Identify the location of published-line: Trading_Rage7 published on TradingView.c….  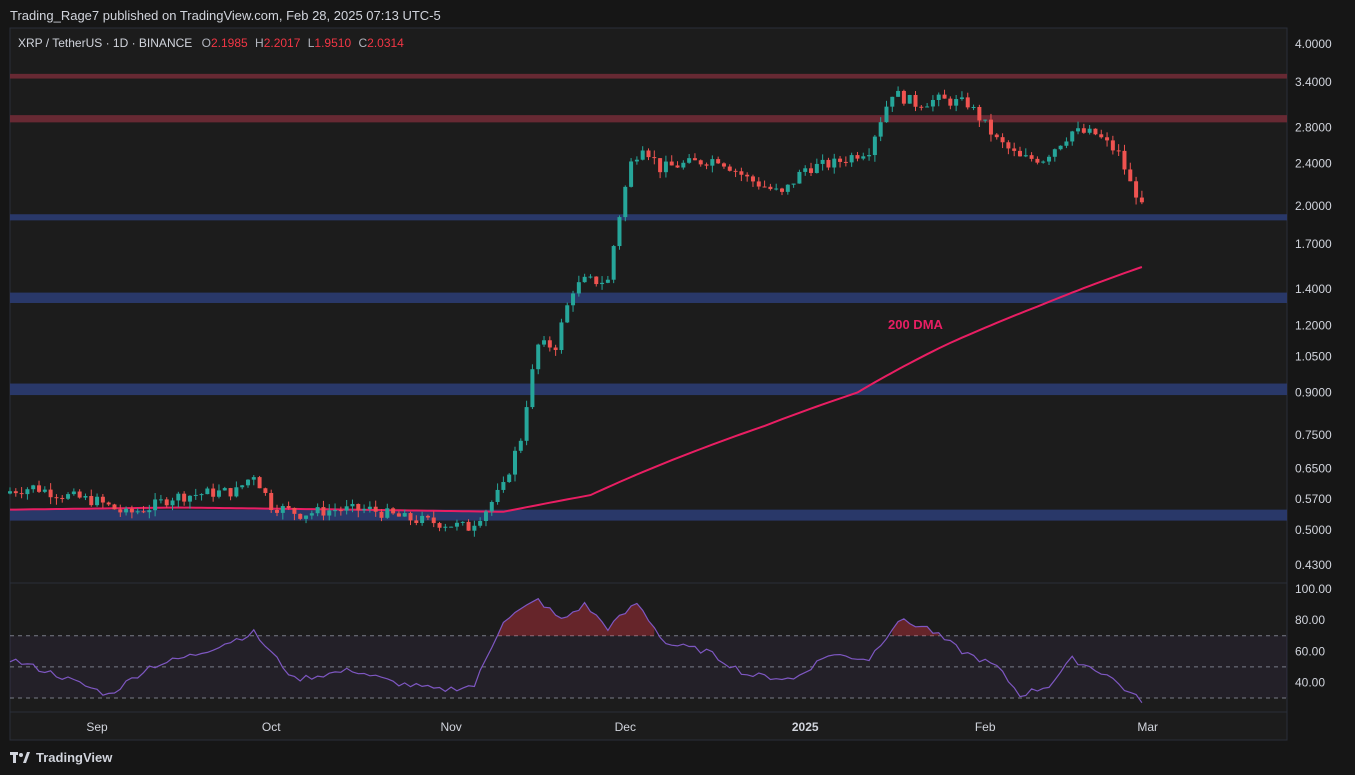
(225, 15).